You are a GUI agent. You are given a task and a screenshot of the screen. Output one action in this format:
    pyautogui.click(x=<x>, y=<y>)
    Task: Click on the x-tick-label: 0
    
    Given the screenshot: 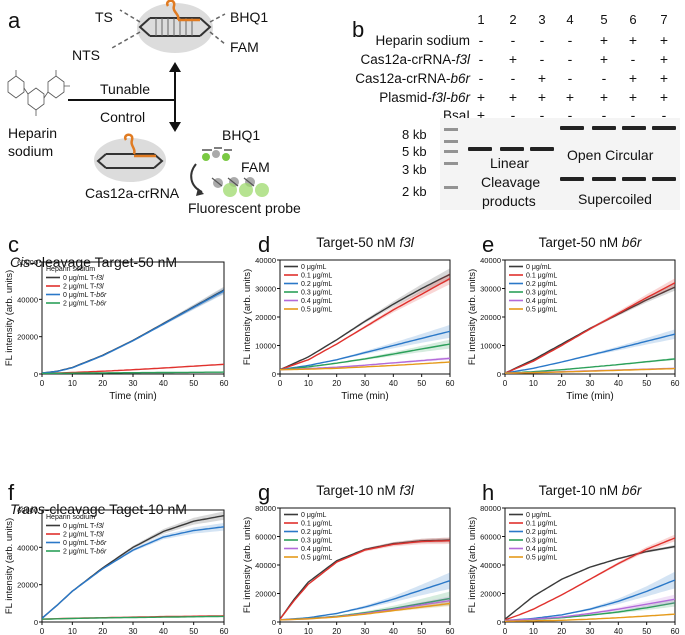 What is the action you would take?
    pyautogui.click(x=505, y=383)
    